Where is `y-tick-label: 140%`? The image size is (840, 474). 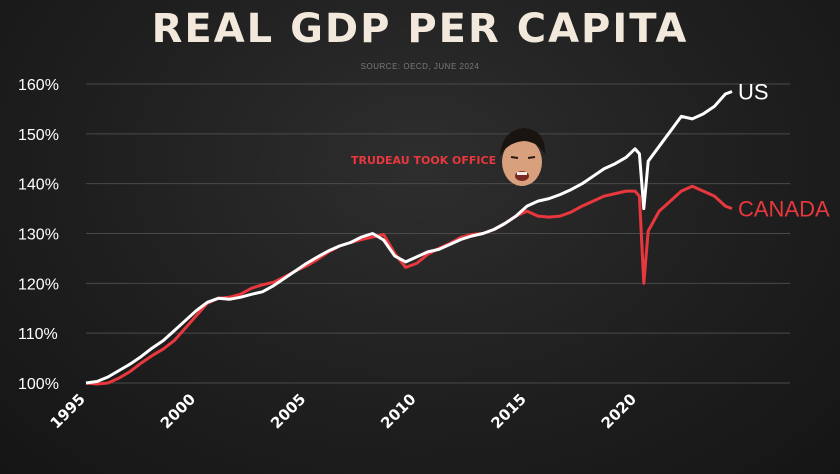
y-tick-label: 140% is located at coordinates (38, 185).